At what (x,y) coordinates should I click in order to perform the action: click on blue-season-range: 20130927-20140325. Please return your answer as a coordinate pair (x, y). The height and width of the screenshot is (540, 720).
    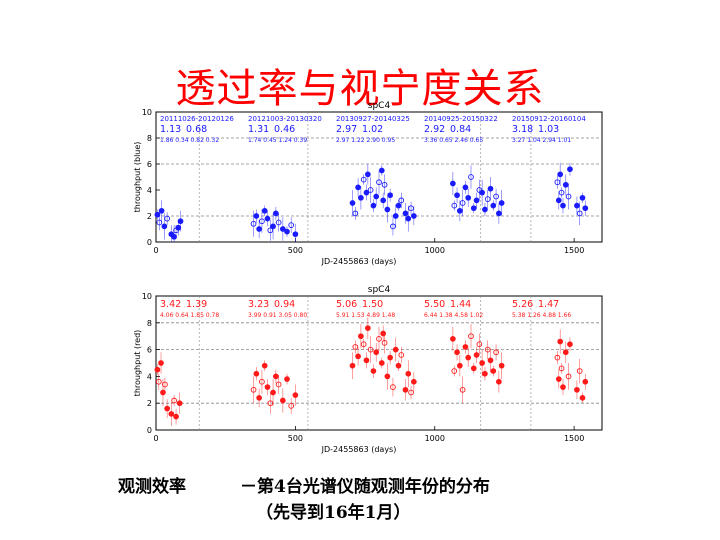
    Looking at the image, I should click on (373, 119).